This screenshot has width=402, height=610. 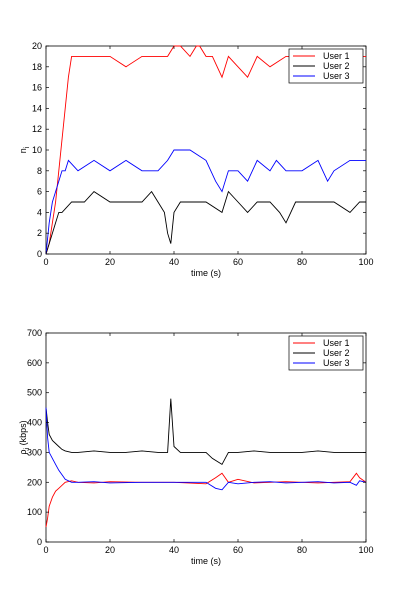 What do you see at coordinates (39, 212) in the screenshot?
I see `y-tick-label: 4` at bounding box center [39, 212].